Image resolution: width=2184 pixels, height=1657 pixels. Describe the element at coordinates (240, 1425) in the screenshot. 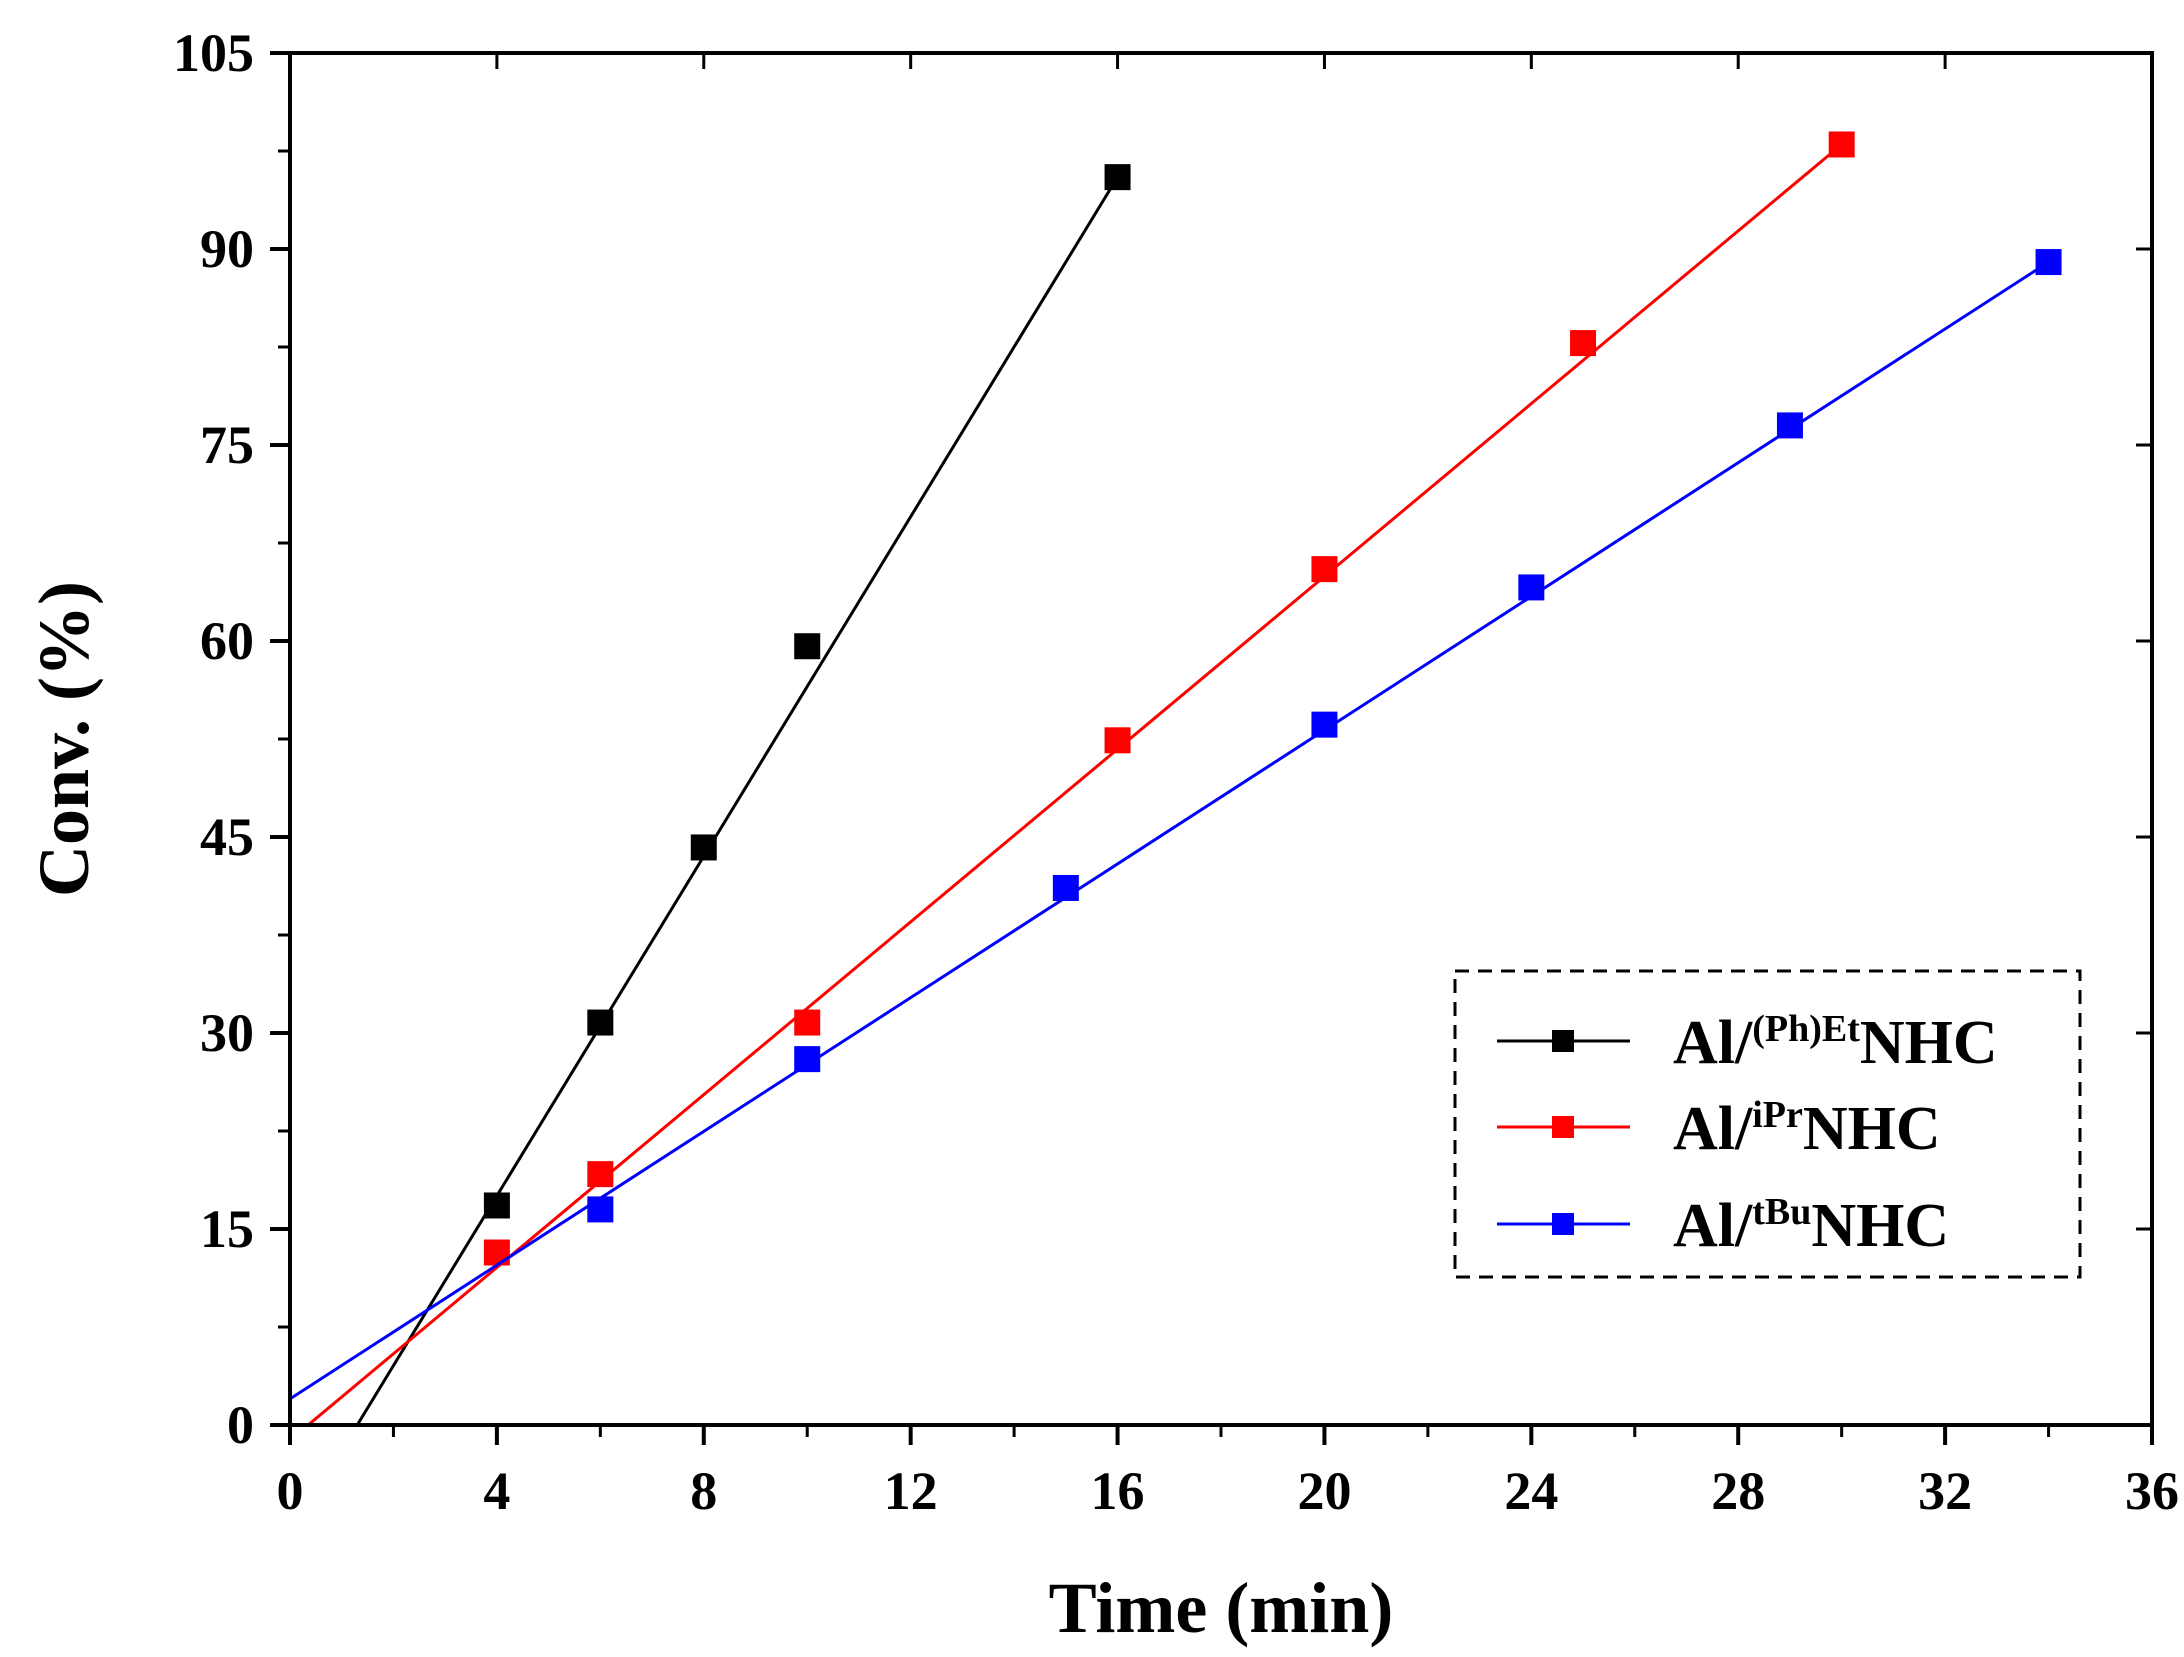

I see `y-tick-label: 0` at that location.